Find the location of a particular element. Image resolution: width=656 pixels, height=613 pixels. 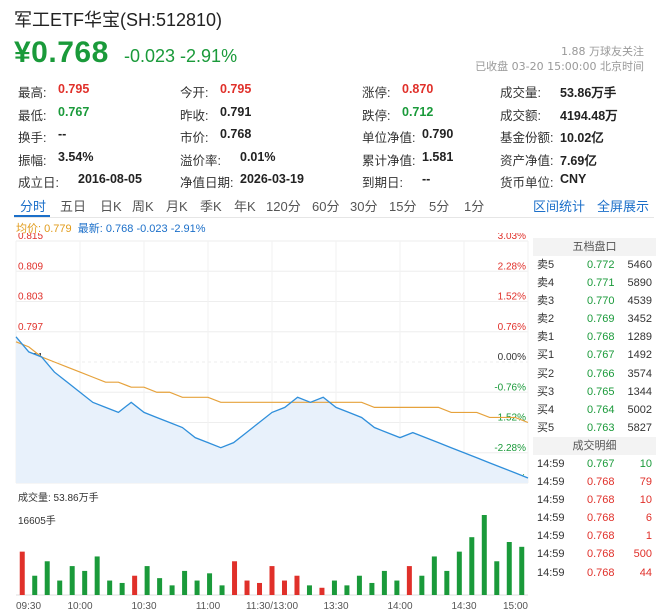

info-label: 最低: is located at coordinates (32, 115).